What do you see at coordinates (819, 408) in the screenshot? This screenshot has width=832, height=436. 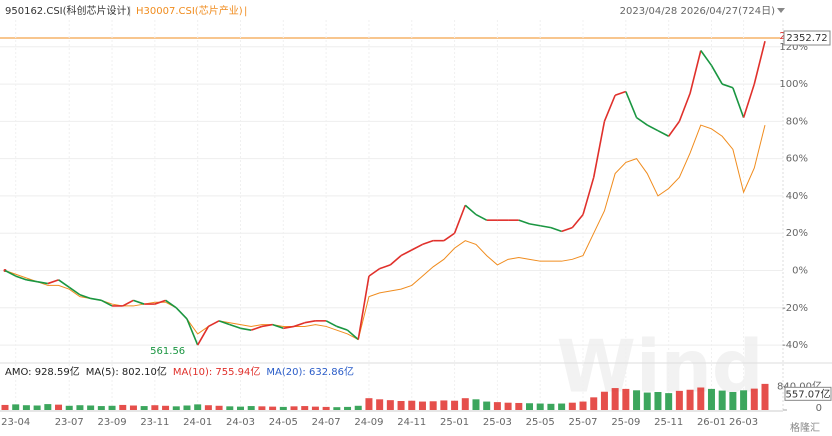 I see `volume-tick-label: 0` at bounding box center [819, 408].